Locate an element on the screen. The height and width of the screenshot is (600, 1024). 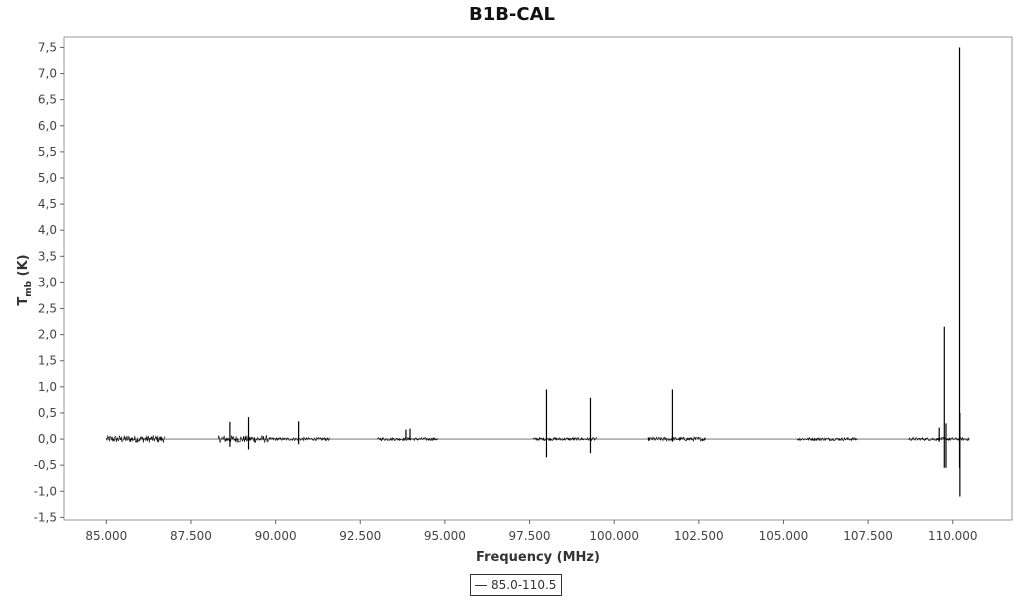
x-tick-label: 102.500 is located at coordinates (699, 536).